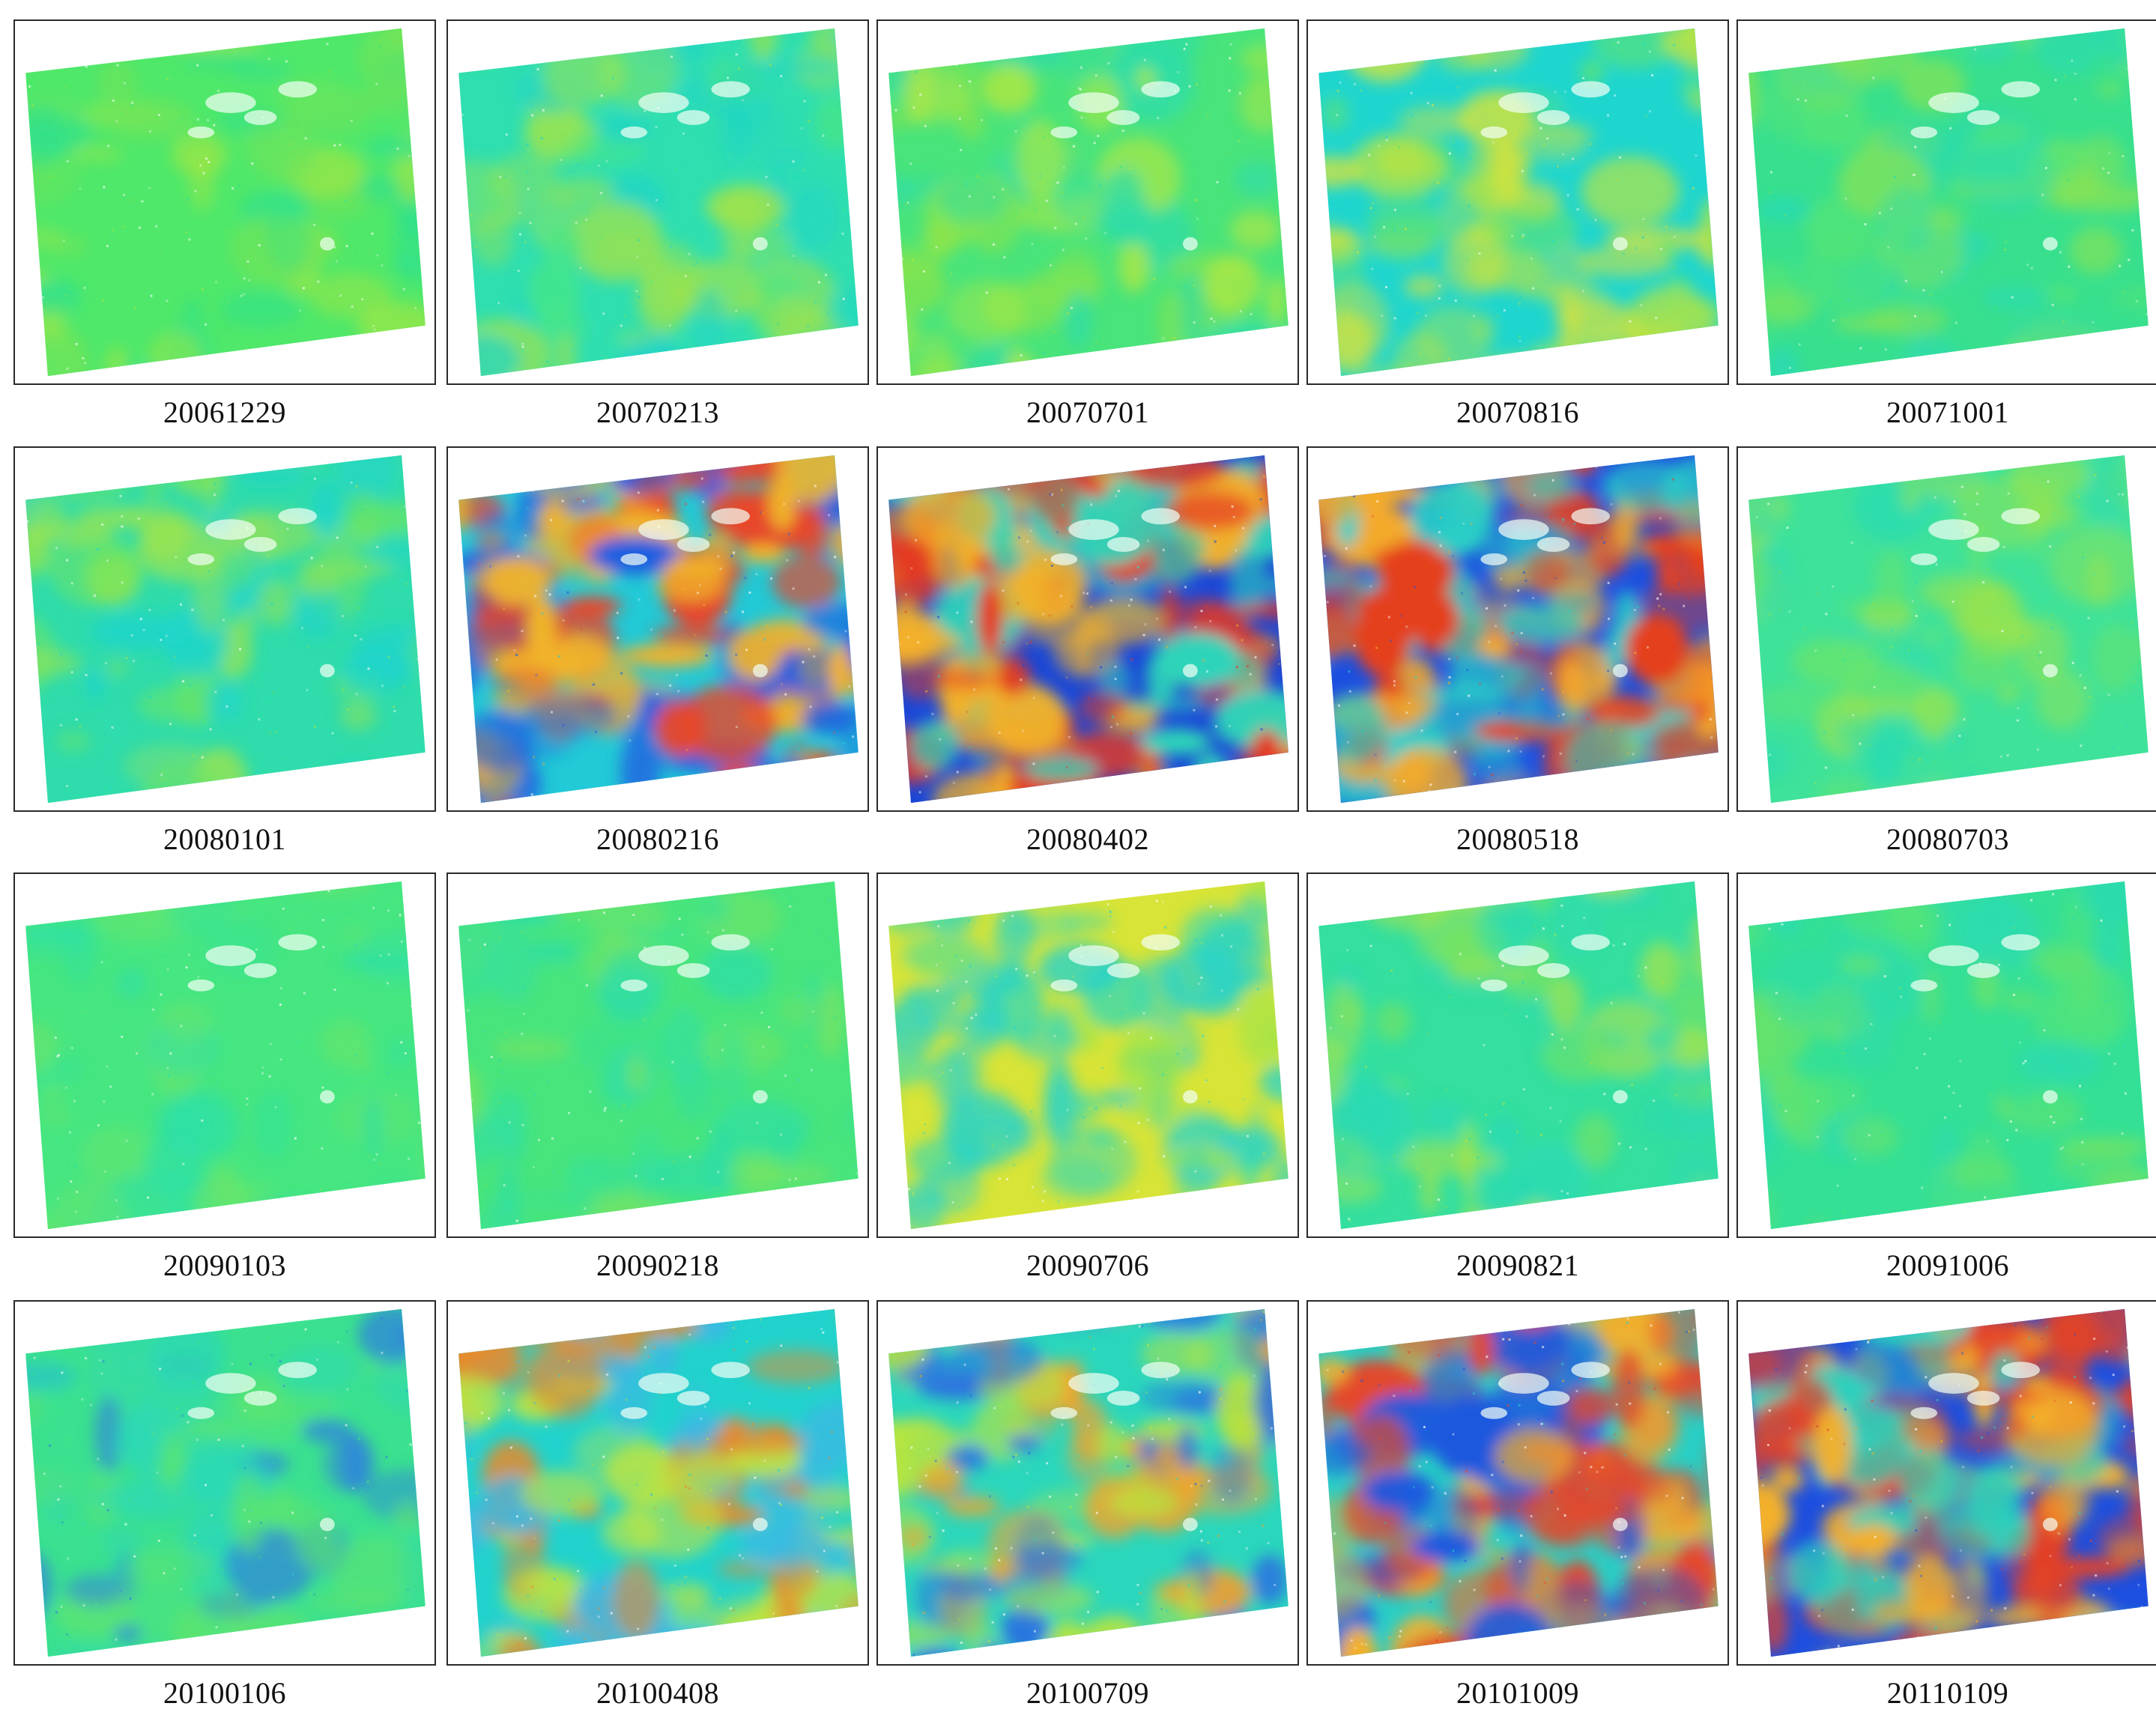  What do you see at coordinates (657, 1693) in the screenshot?
I see `panel-date-caption: 20100408` at bounding box center [657, 1693].